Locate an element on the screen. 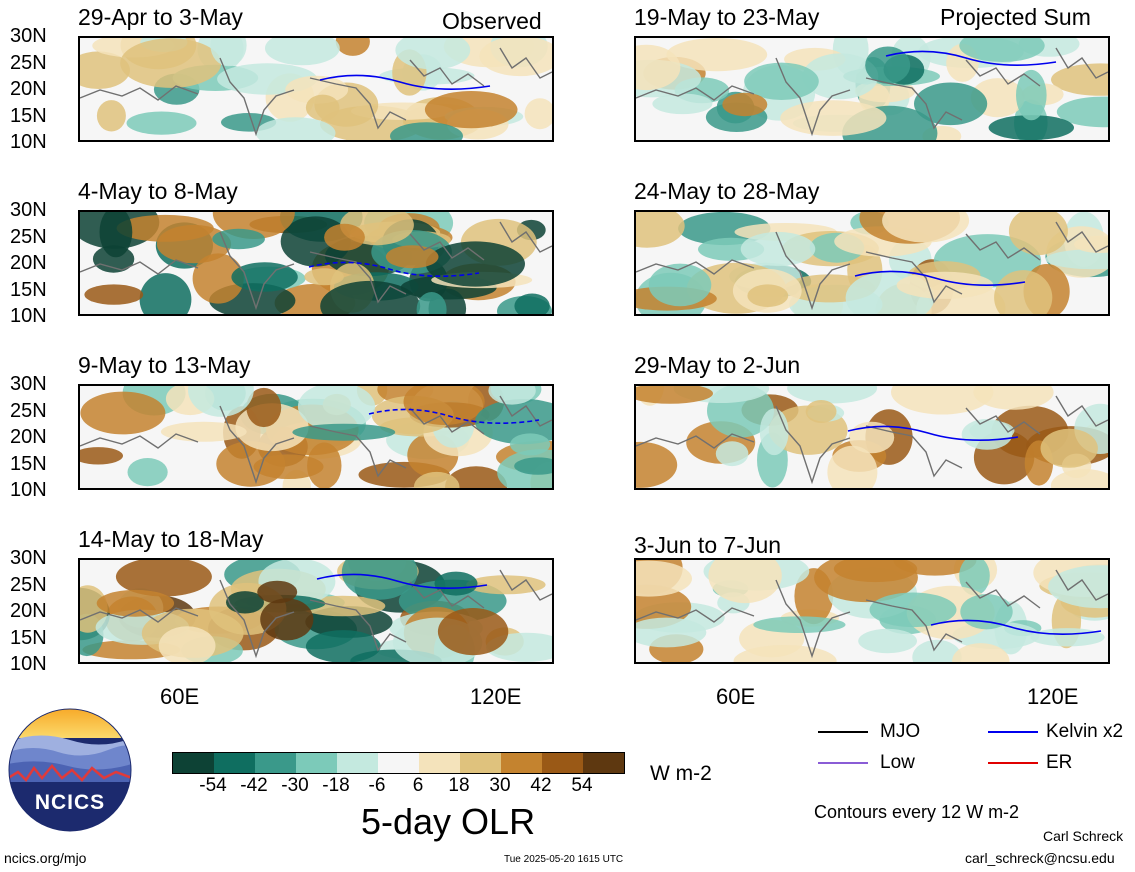  colorbar-tick-label: -18 is located at coordinates (336, 785).